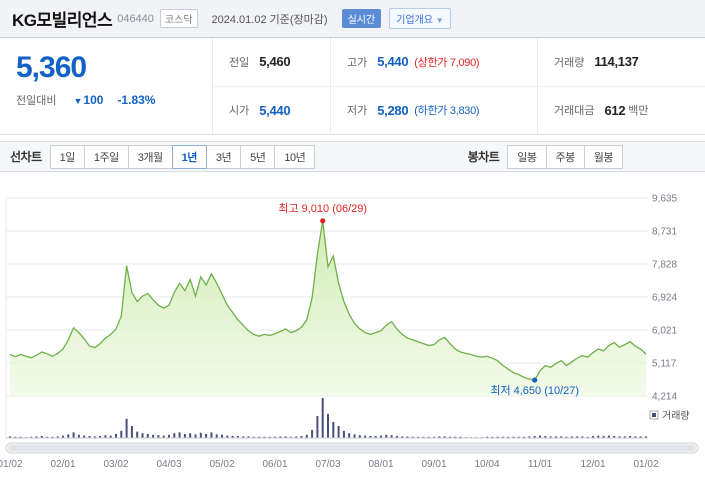  I want to click on x-axis-label: 09/01, so click(433, 464).